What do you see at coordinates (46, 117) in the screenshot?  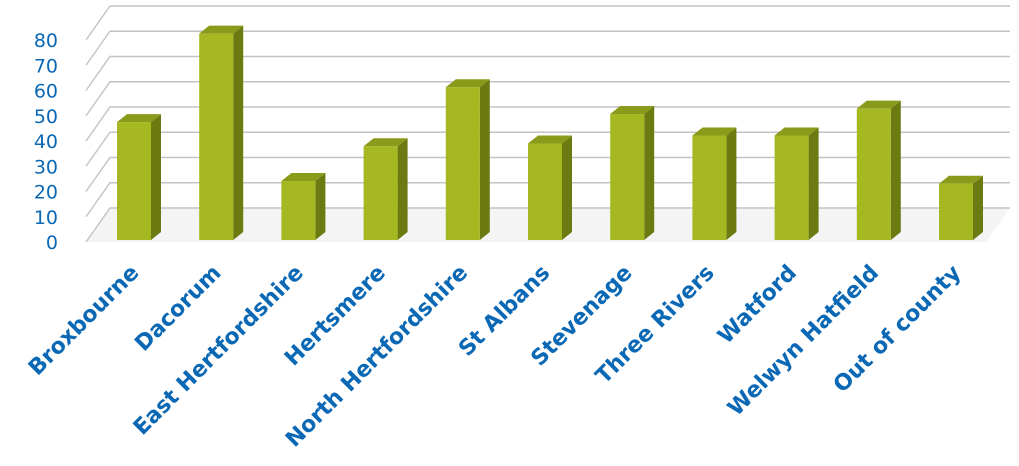 I see `y-tick-label: 50` at bounding box center [46, 117].